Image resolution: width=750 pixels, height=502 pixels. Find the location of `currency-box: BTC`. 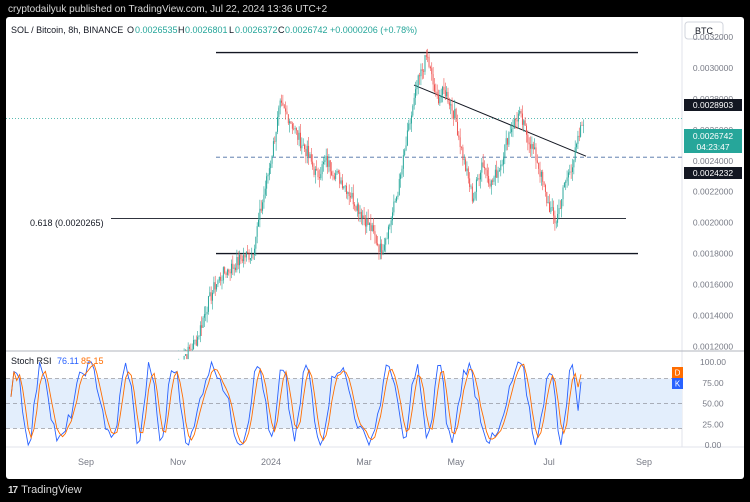

currency-box: BTC is located at coordinates (704, 30).